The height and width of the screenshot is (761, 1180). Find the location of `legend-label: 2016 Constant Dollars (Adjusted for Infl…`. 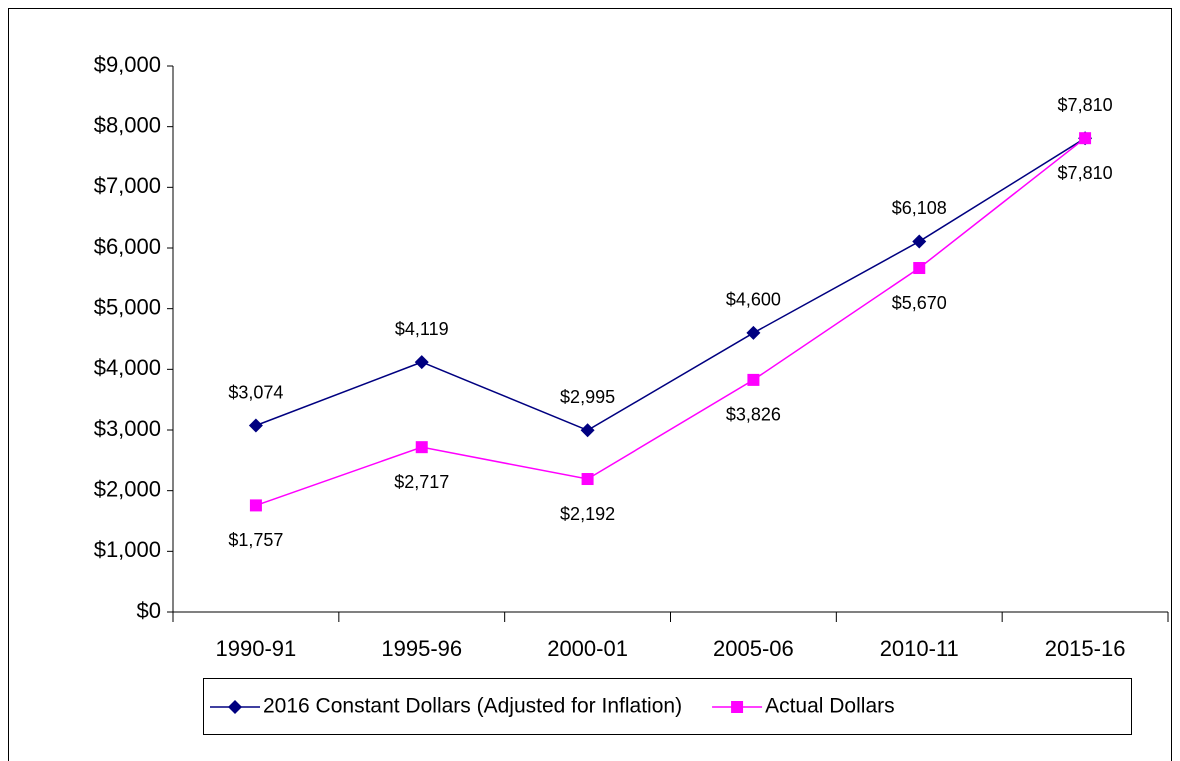

legend-label: 2016 Constant Dollars (Adjusted for Infl… is located at coordinates (472, 706).